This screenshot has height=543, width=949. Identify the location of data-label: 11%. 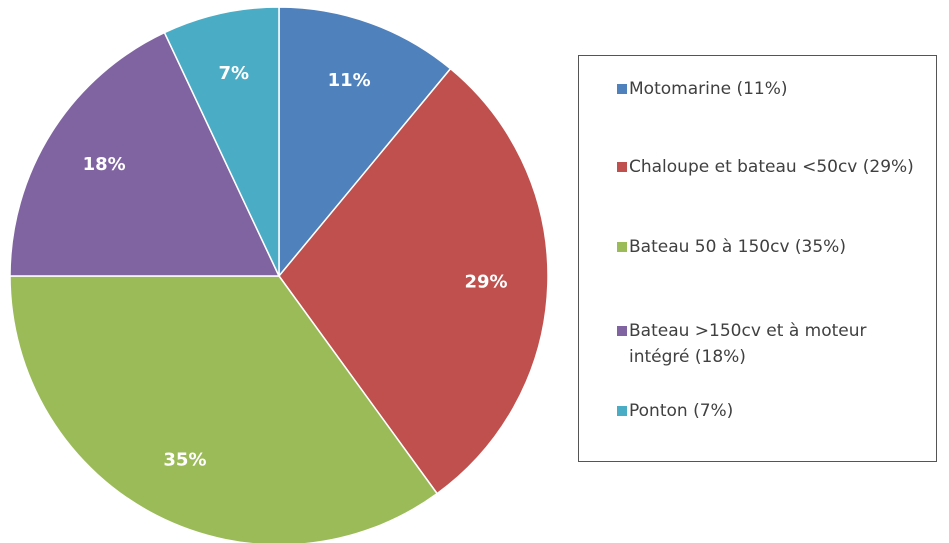
(349, 80).